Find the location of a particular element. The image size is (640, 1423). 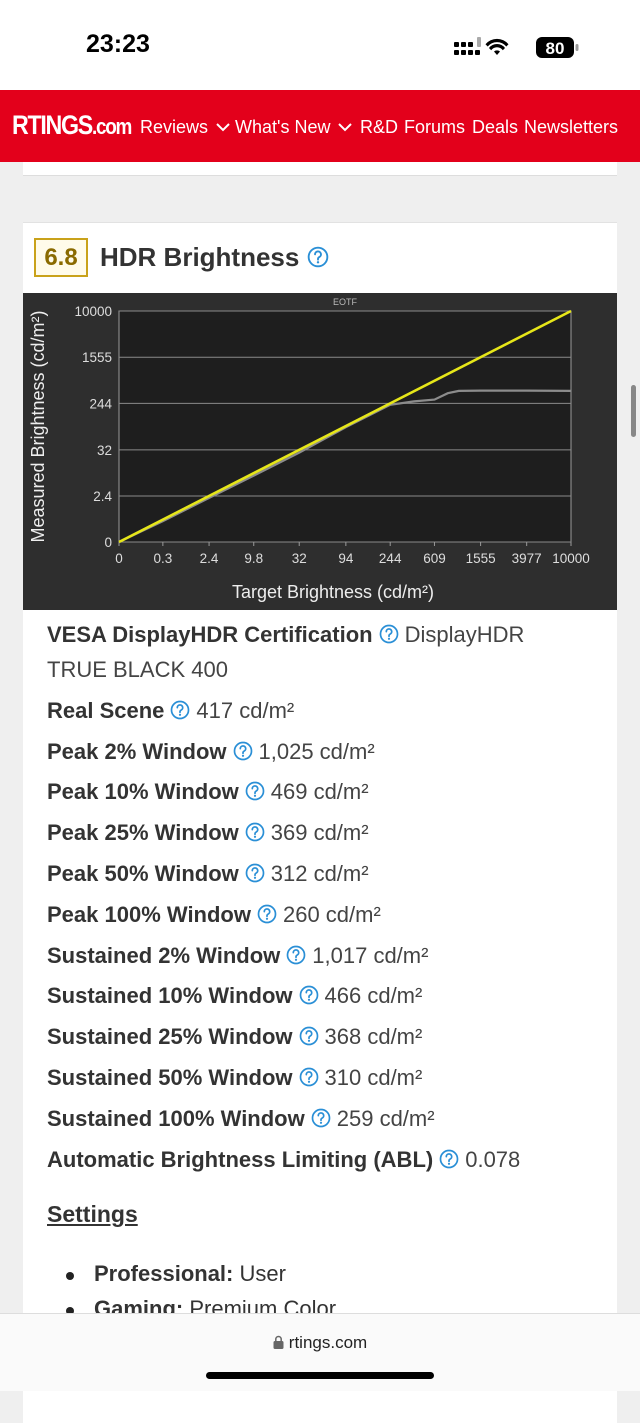

nav-link: What's New is located at coordinates (294, 127).